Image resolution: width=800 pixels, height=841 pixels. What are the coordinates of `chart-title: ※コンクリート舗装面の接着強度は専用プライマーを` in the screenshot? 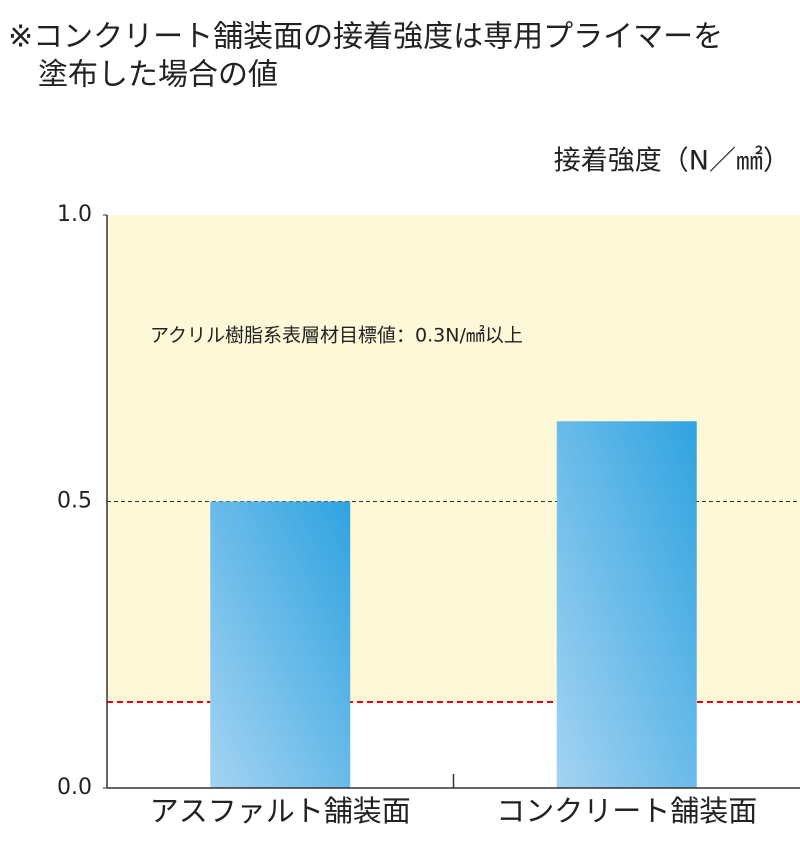 It's located at (365, 37).